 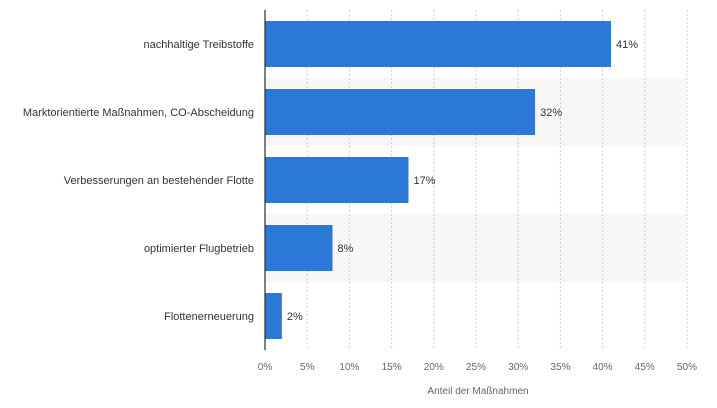 I want to click on data-label: 32%, so click(x=551, y=113).